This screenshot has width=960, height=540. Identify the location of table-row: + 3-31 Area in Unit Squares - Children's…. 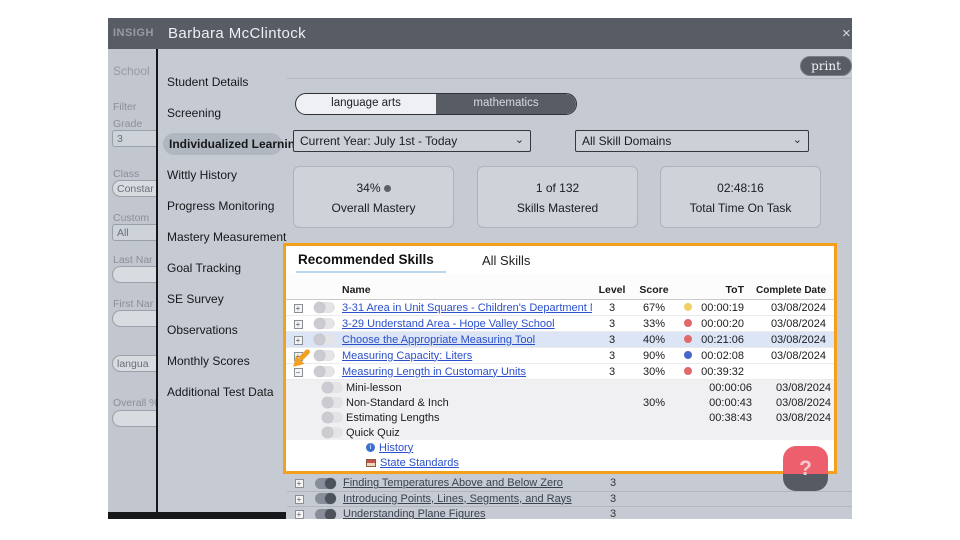
(560, 308).